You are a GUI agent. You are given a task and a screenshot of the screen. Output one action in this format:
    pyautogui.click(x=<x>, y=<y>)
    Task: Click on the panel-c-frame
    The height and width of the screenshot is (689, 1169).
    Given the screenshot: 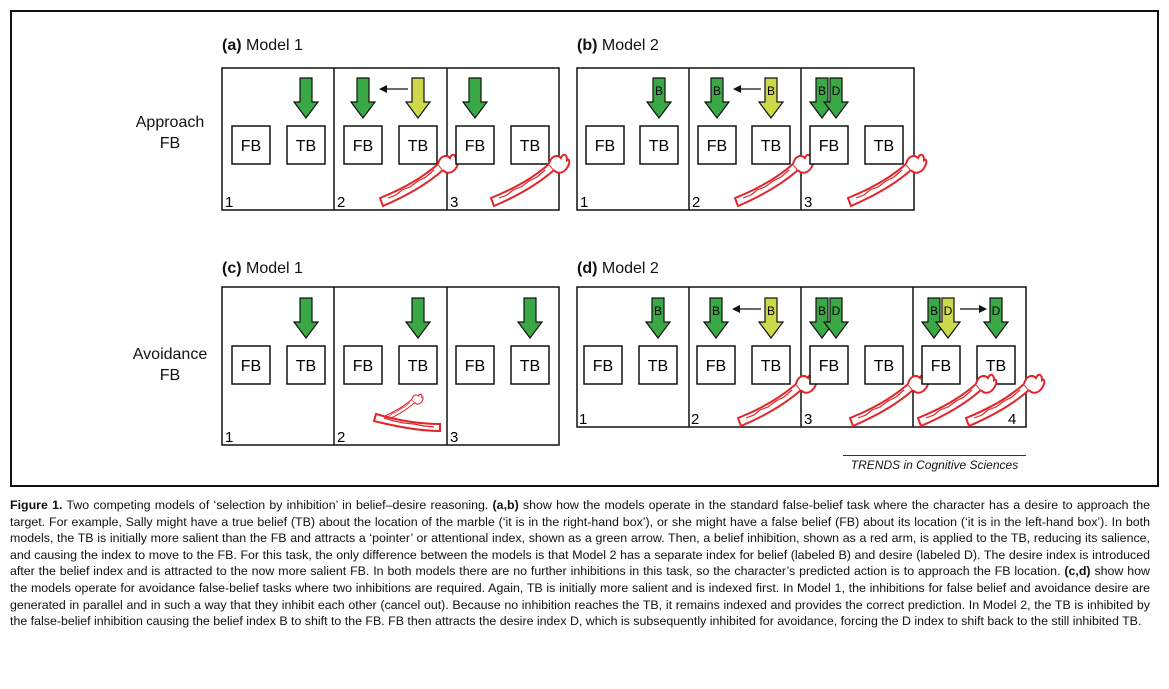 What is the action you would take?
    pyautogui.click(x=390, y=366)
    